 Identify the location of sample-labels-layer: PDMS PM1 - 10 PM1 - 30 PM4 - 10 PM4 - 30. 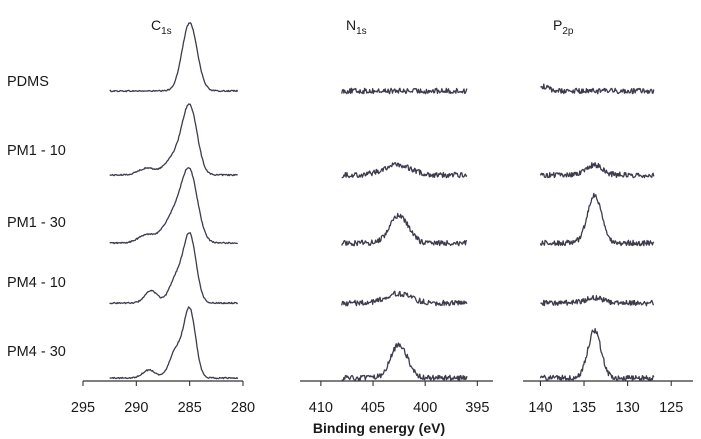
(36, 217).